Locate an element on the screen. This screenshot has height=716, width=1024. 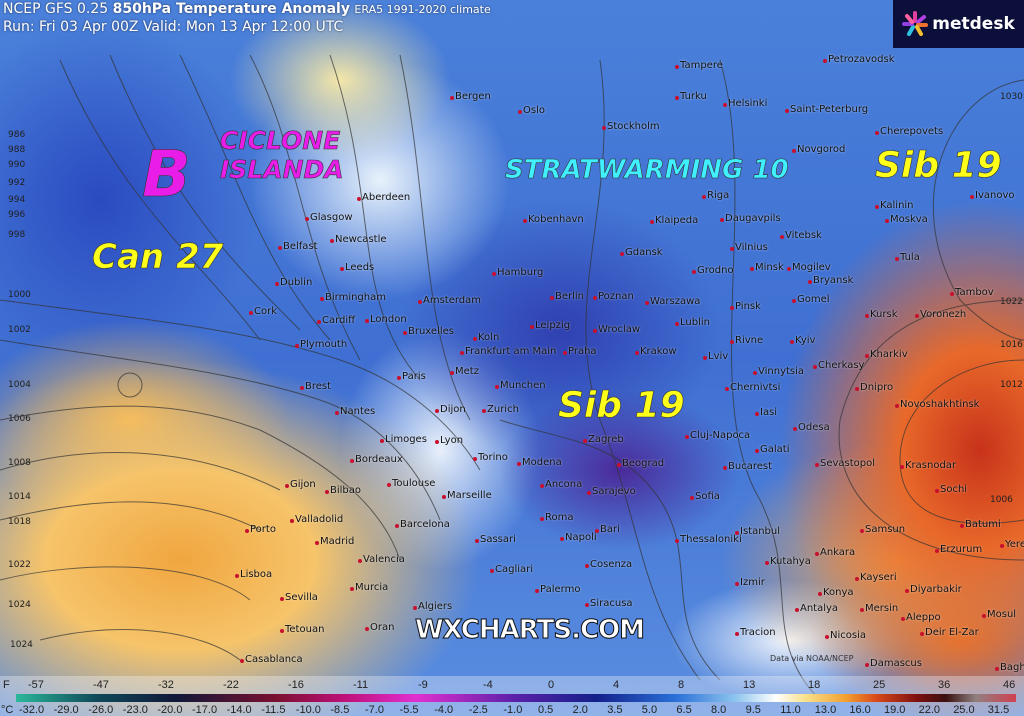
fahrenheit-tick: 36 is located at coordinates (944, 685).